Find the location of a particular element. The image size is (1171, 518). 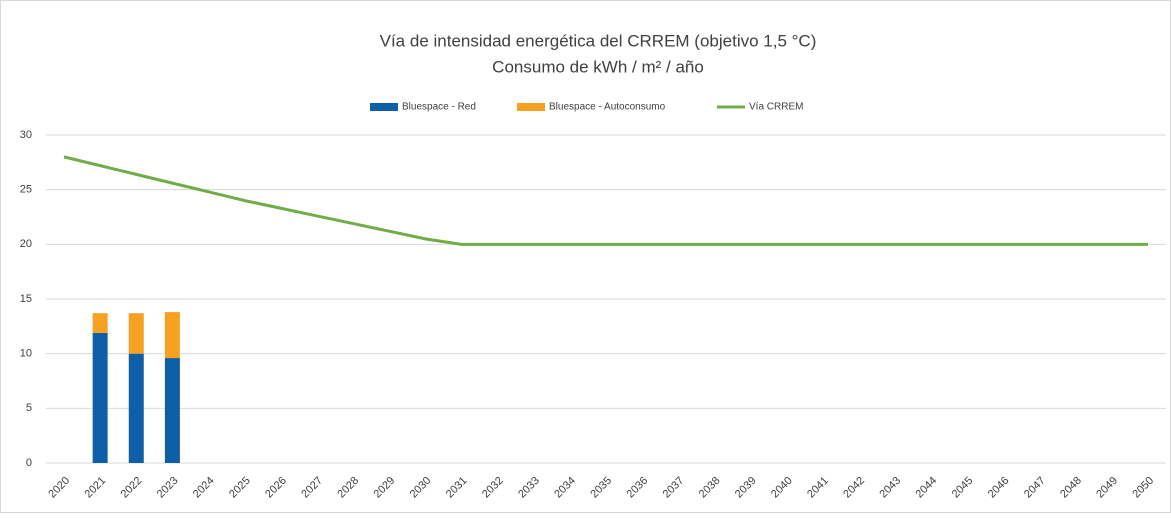

y-tick-label: 15 is located at coordinates (26, 299).